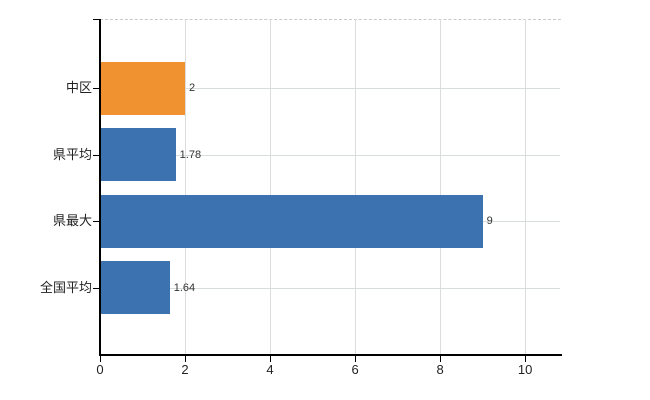  I want to click on category-label: 県最大, so click(72, 220).